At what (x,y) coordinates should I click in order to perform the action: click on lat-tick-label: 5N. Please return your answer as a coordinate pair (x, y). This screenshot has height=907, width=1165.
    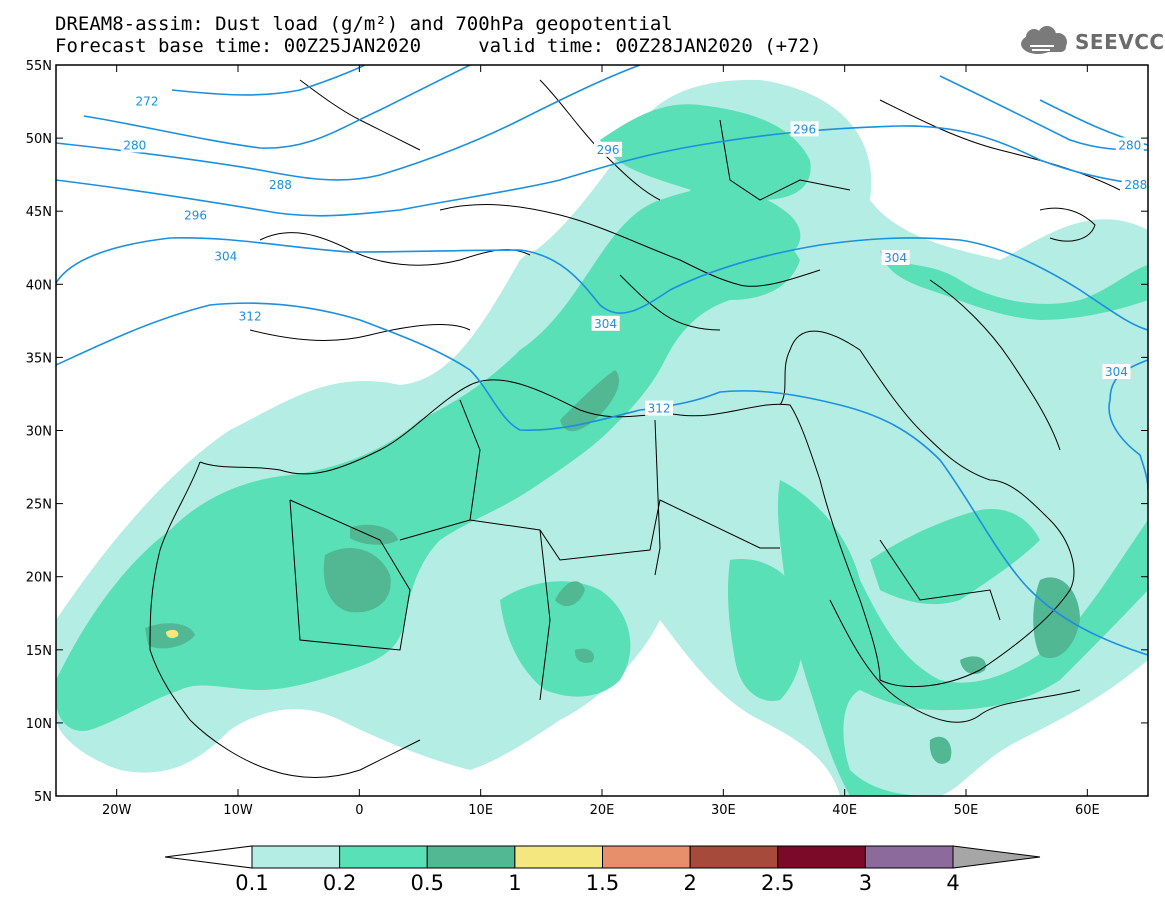
    Looking at the image, I should click on (43, 797).